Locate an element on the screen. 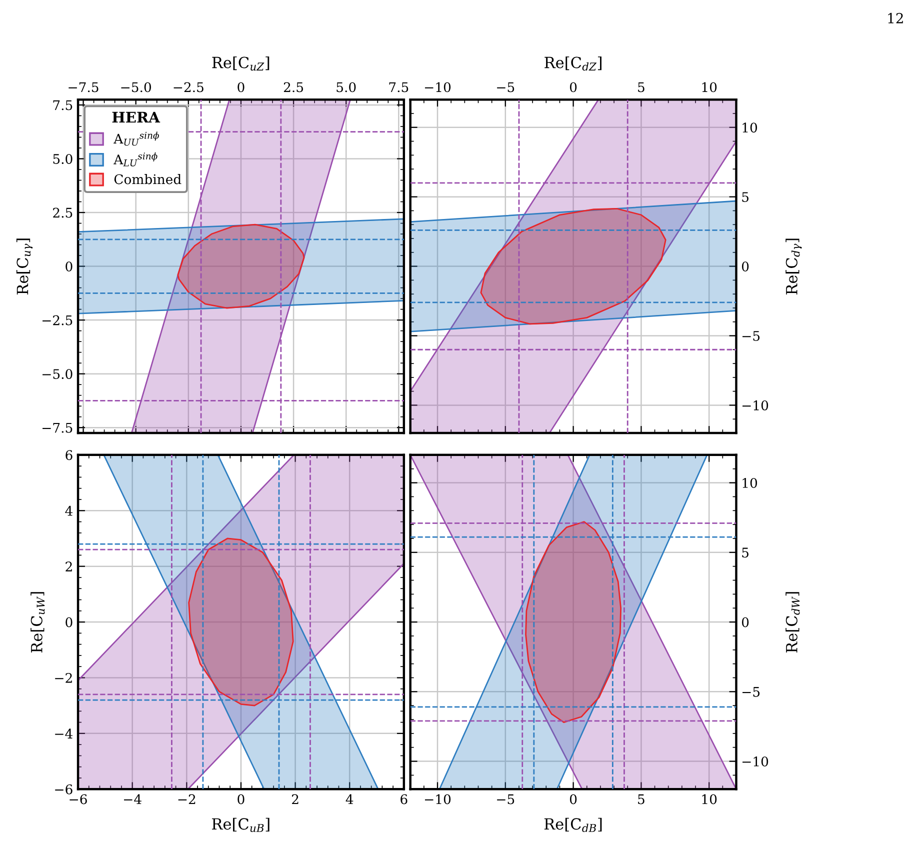 The height and width of the screenshot is (844, 918). x-tick-label: −2 is located at coordinates (187, 799).